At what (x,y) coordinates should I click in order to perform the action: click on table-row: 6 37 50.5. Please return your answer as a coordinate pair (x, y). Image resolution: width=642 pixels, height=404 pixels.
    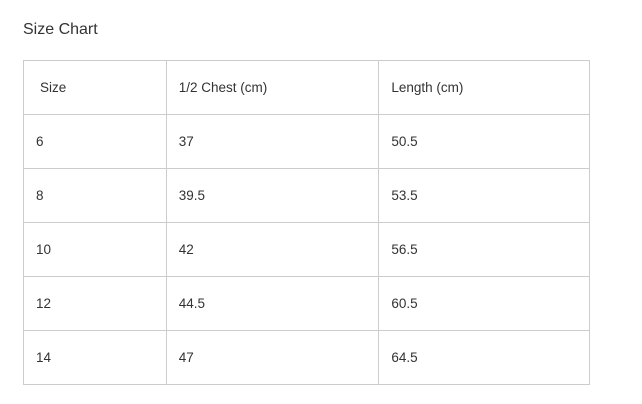
    Looking at the image, I should click on (306, 141).